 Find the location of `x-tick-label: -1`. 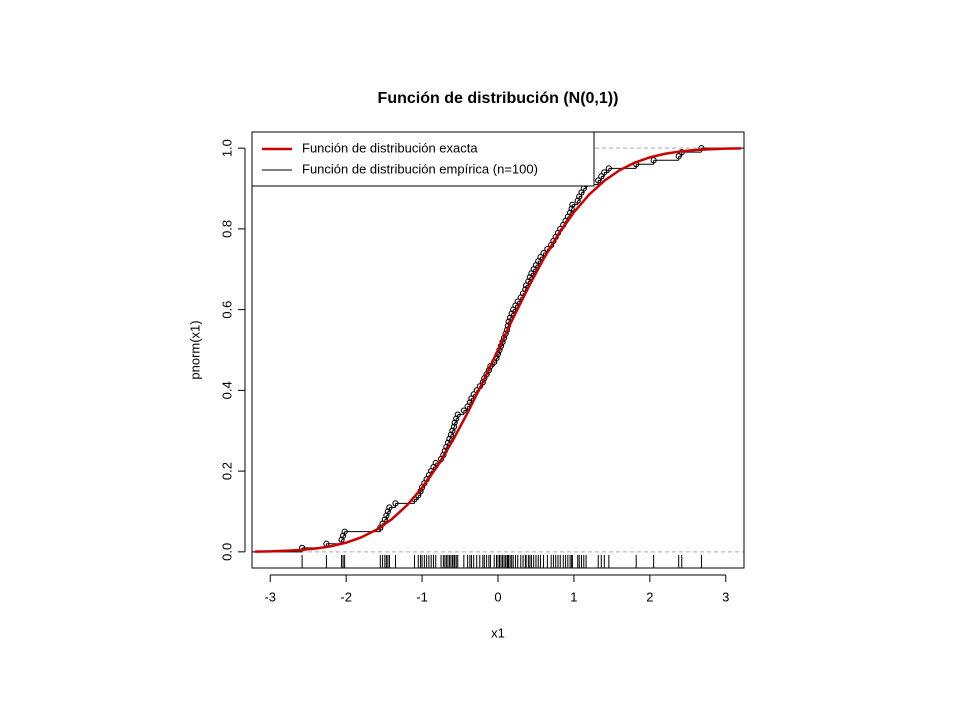

x-tick-label: -1 is located at coordinates (422, 596).